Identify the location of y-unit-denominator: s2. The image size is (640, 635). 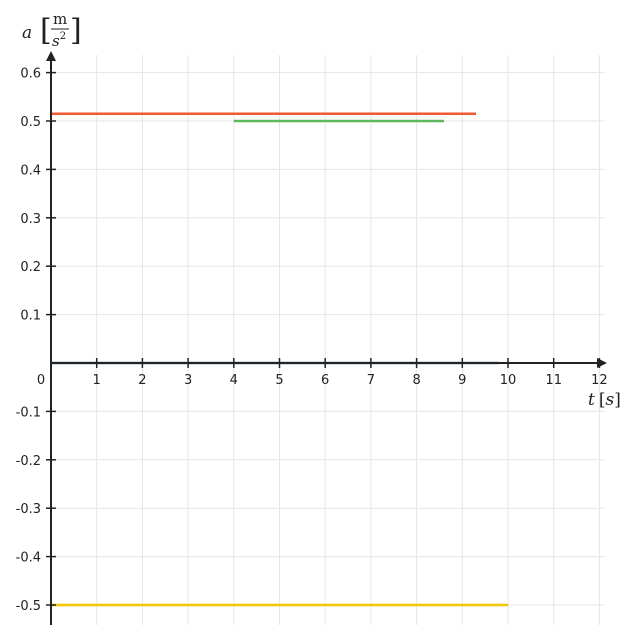
(59, 40).